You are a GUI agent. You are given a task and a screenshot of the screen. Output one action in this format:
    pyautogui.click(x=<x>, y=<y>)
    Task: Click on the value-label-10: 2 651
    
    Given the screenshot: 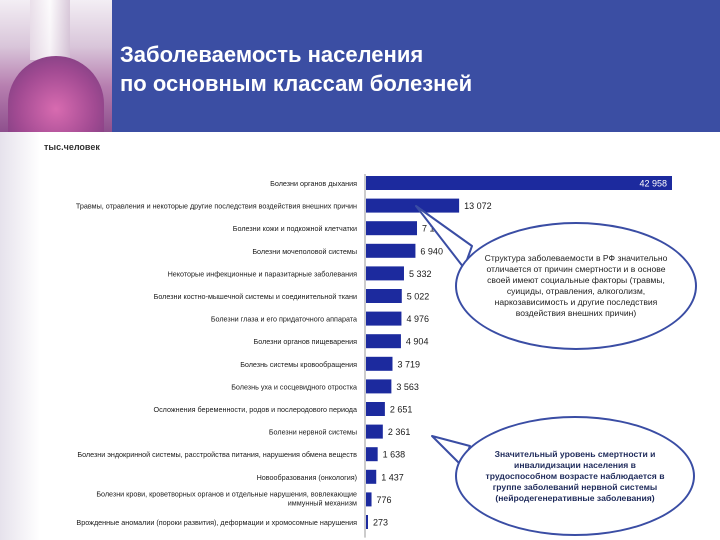 What is the action you would take?
    pyautogui.click(x=401, y=410)
    